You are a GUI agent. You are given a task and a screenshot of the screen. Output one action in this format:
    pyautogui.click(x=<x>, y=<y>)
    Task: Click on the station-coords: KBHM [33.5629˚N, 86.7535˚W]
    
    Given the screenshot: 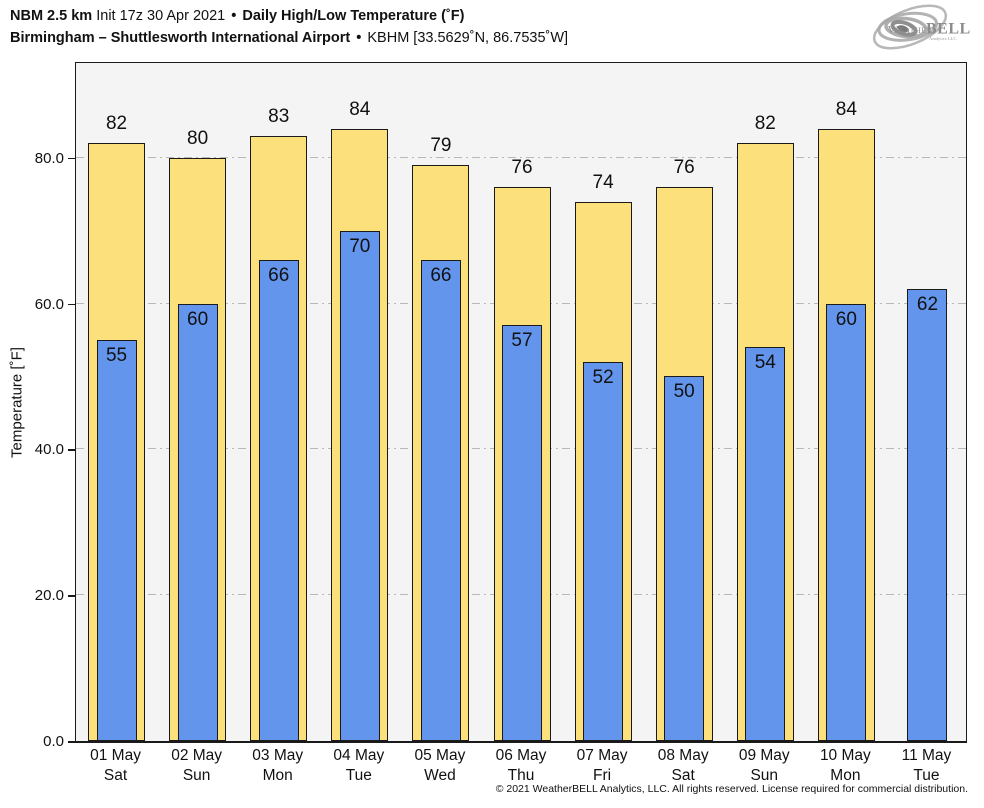 What is the action you would take?
    pyautogui.click(x=468, y=38)
    